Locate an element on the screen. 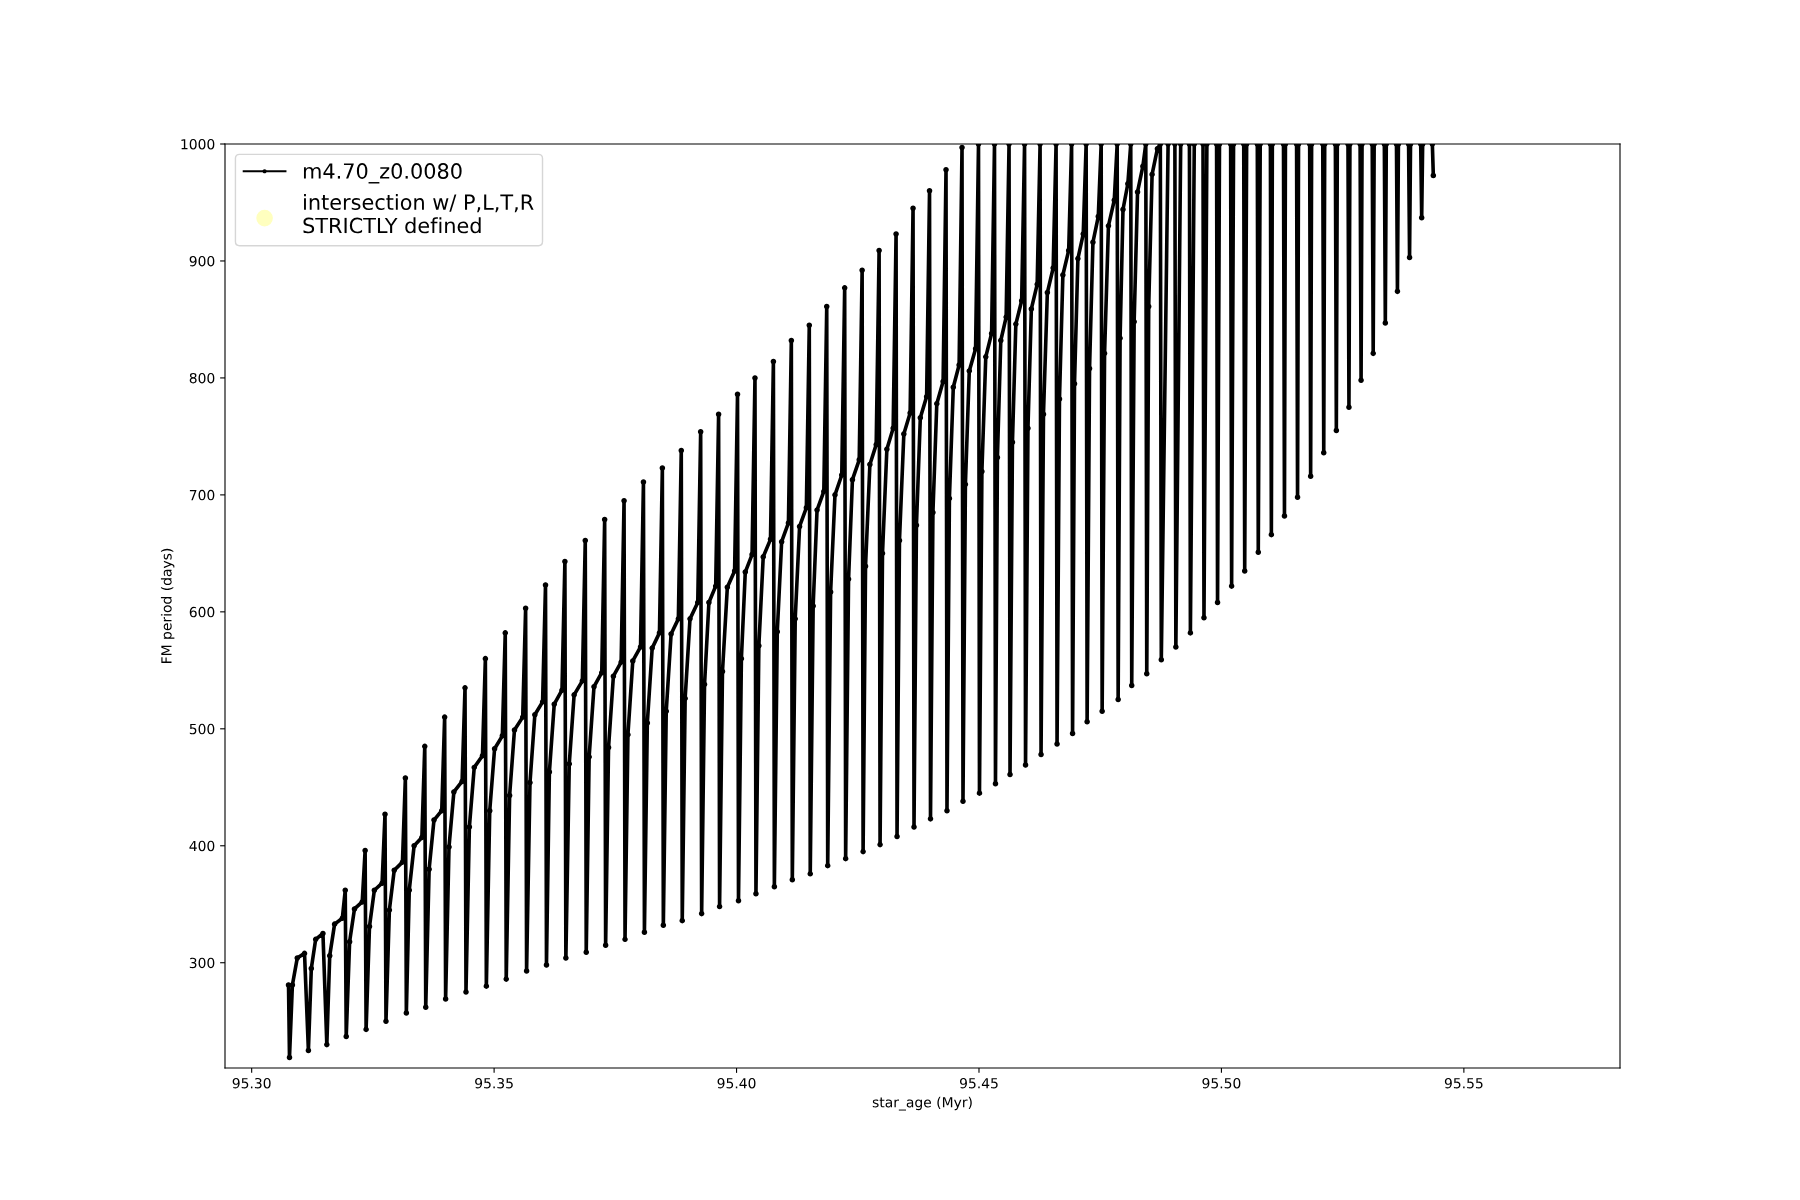 The image size is (1800, 1200). y-tick-label: 1000 is located at coordinates (198, 144).